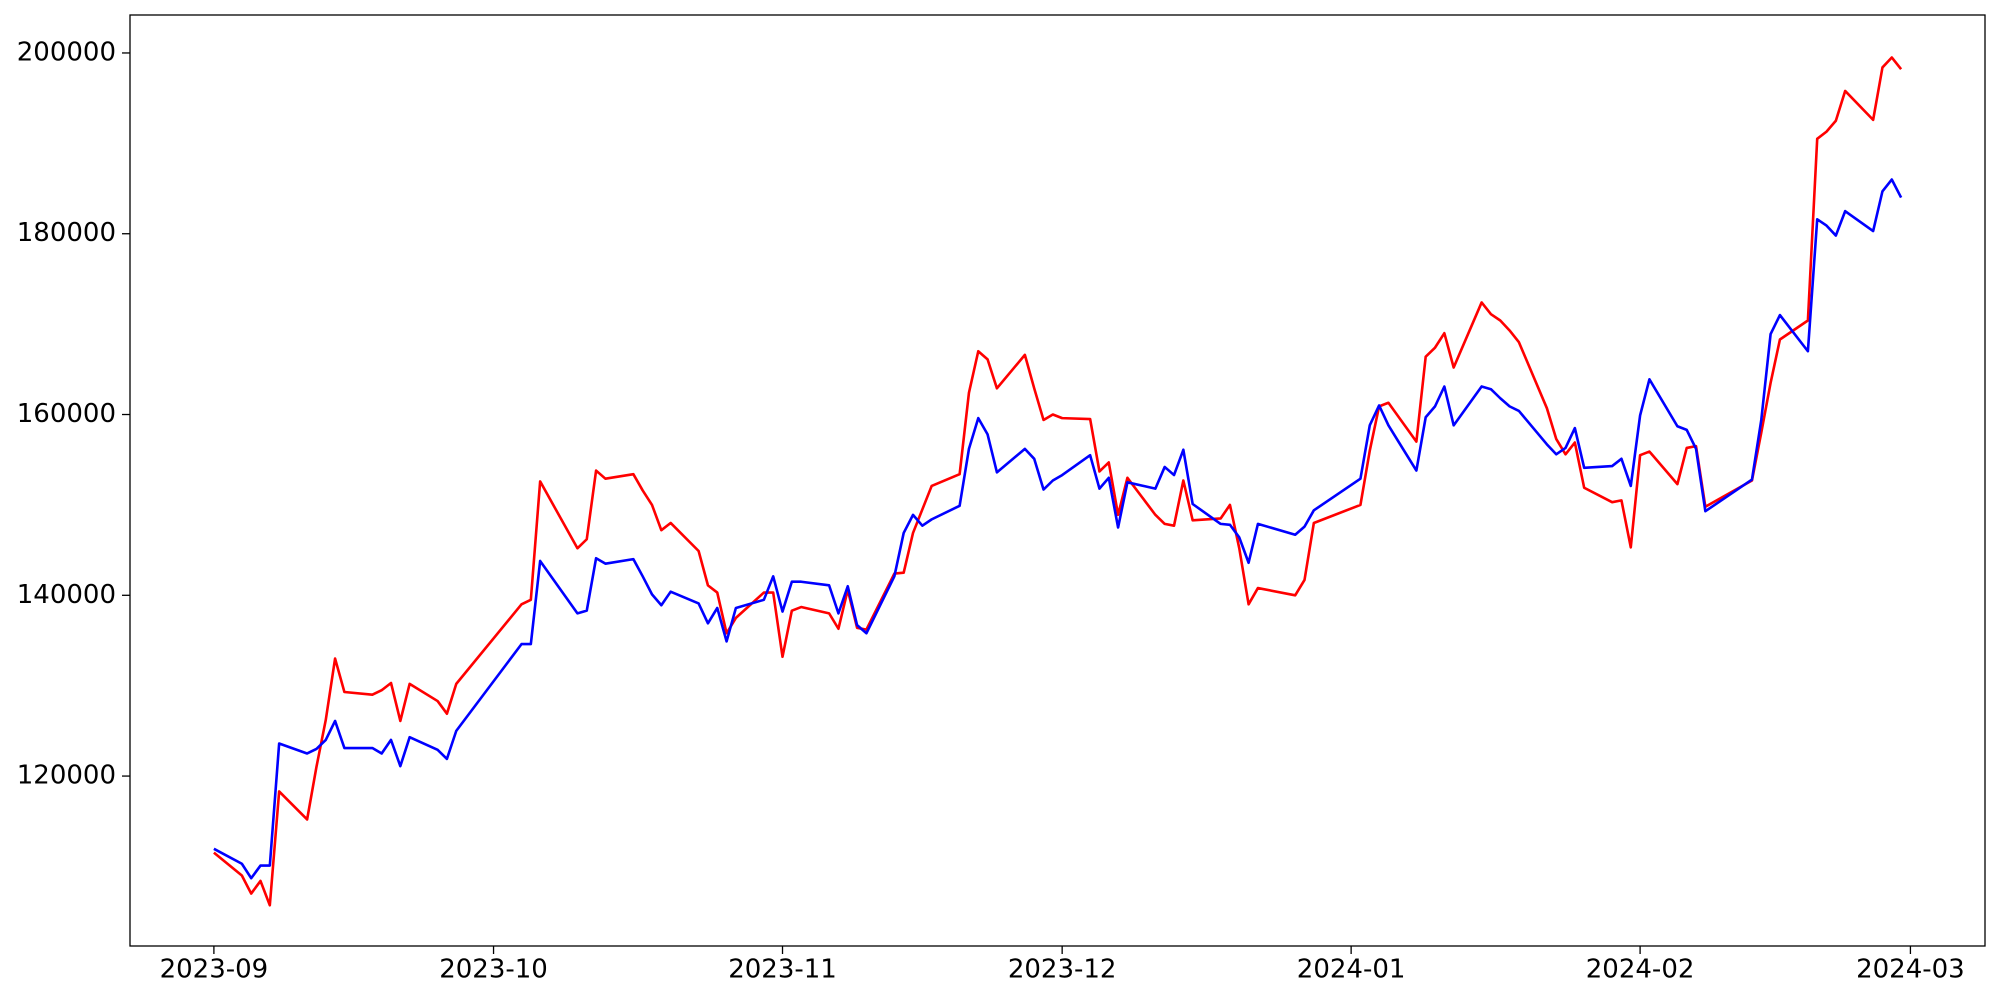  What do you see at coordinates (66, 233) in the screenshot?
I see `y-tick-label: 180000` at bounding box center [66, 233].